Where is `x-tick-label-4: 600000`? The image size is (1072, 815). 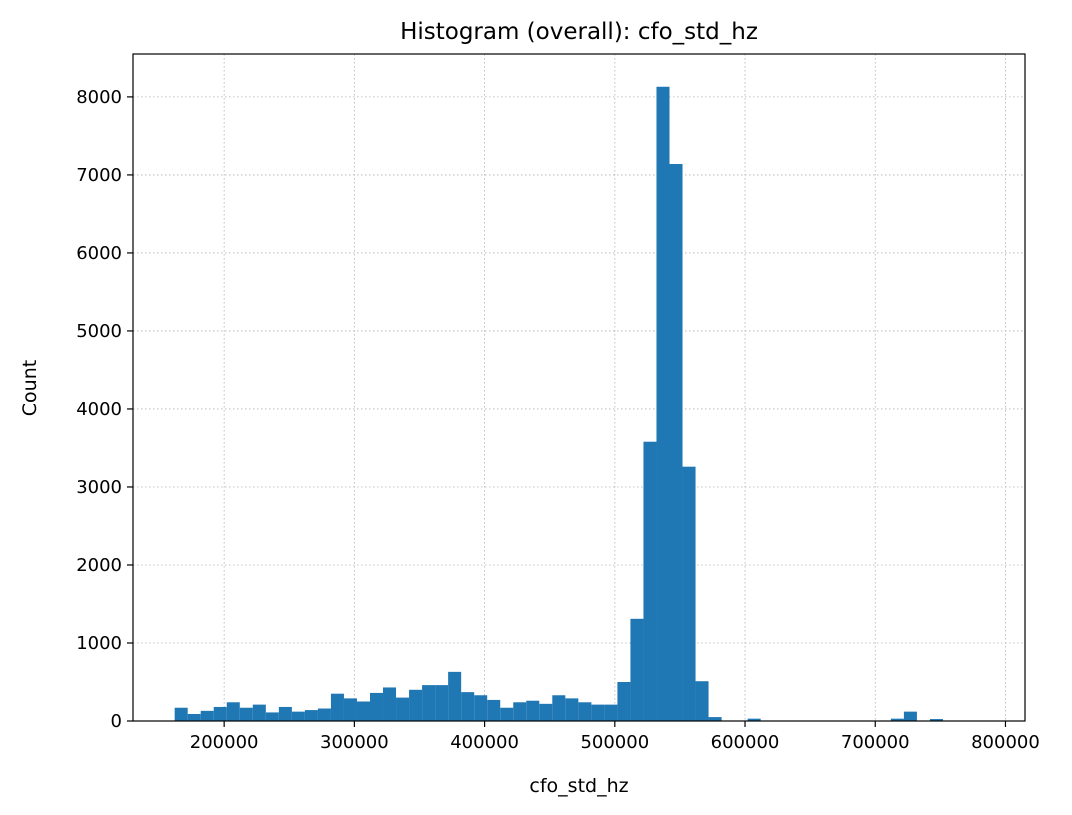 x-tick-label-4: 600000 is located at coordinates (745, 742).